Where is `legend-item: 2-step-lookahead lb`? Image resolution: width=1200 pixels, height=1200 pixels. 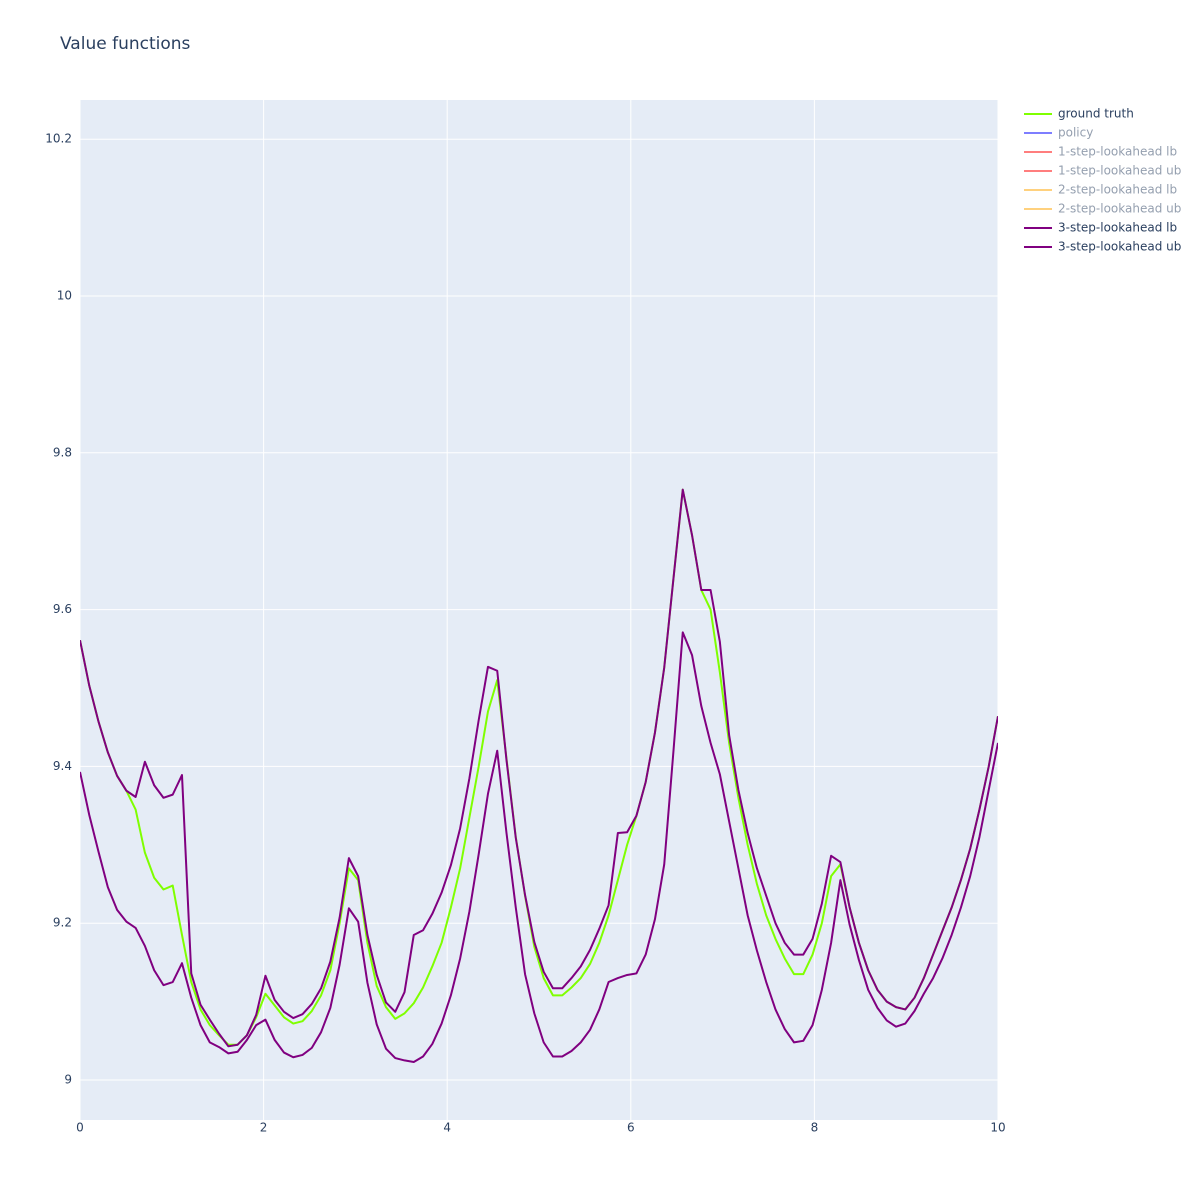
legend-item: 2-step-lookahead lb is located at coordinates (1100, 190).